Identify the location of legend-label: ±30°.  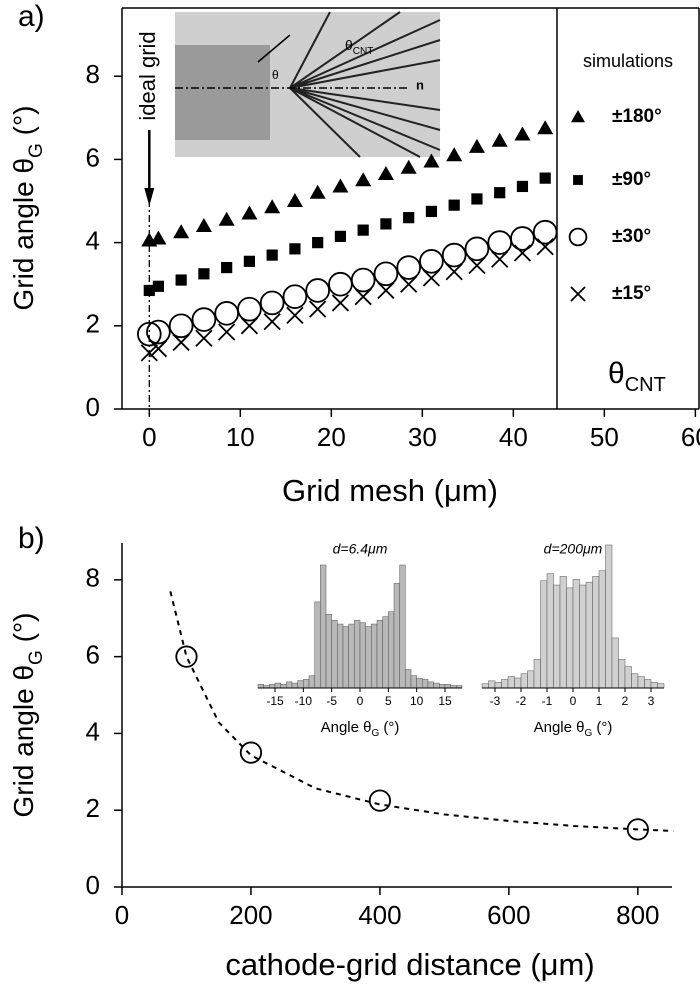
(631, 236).